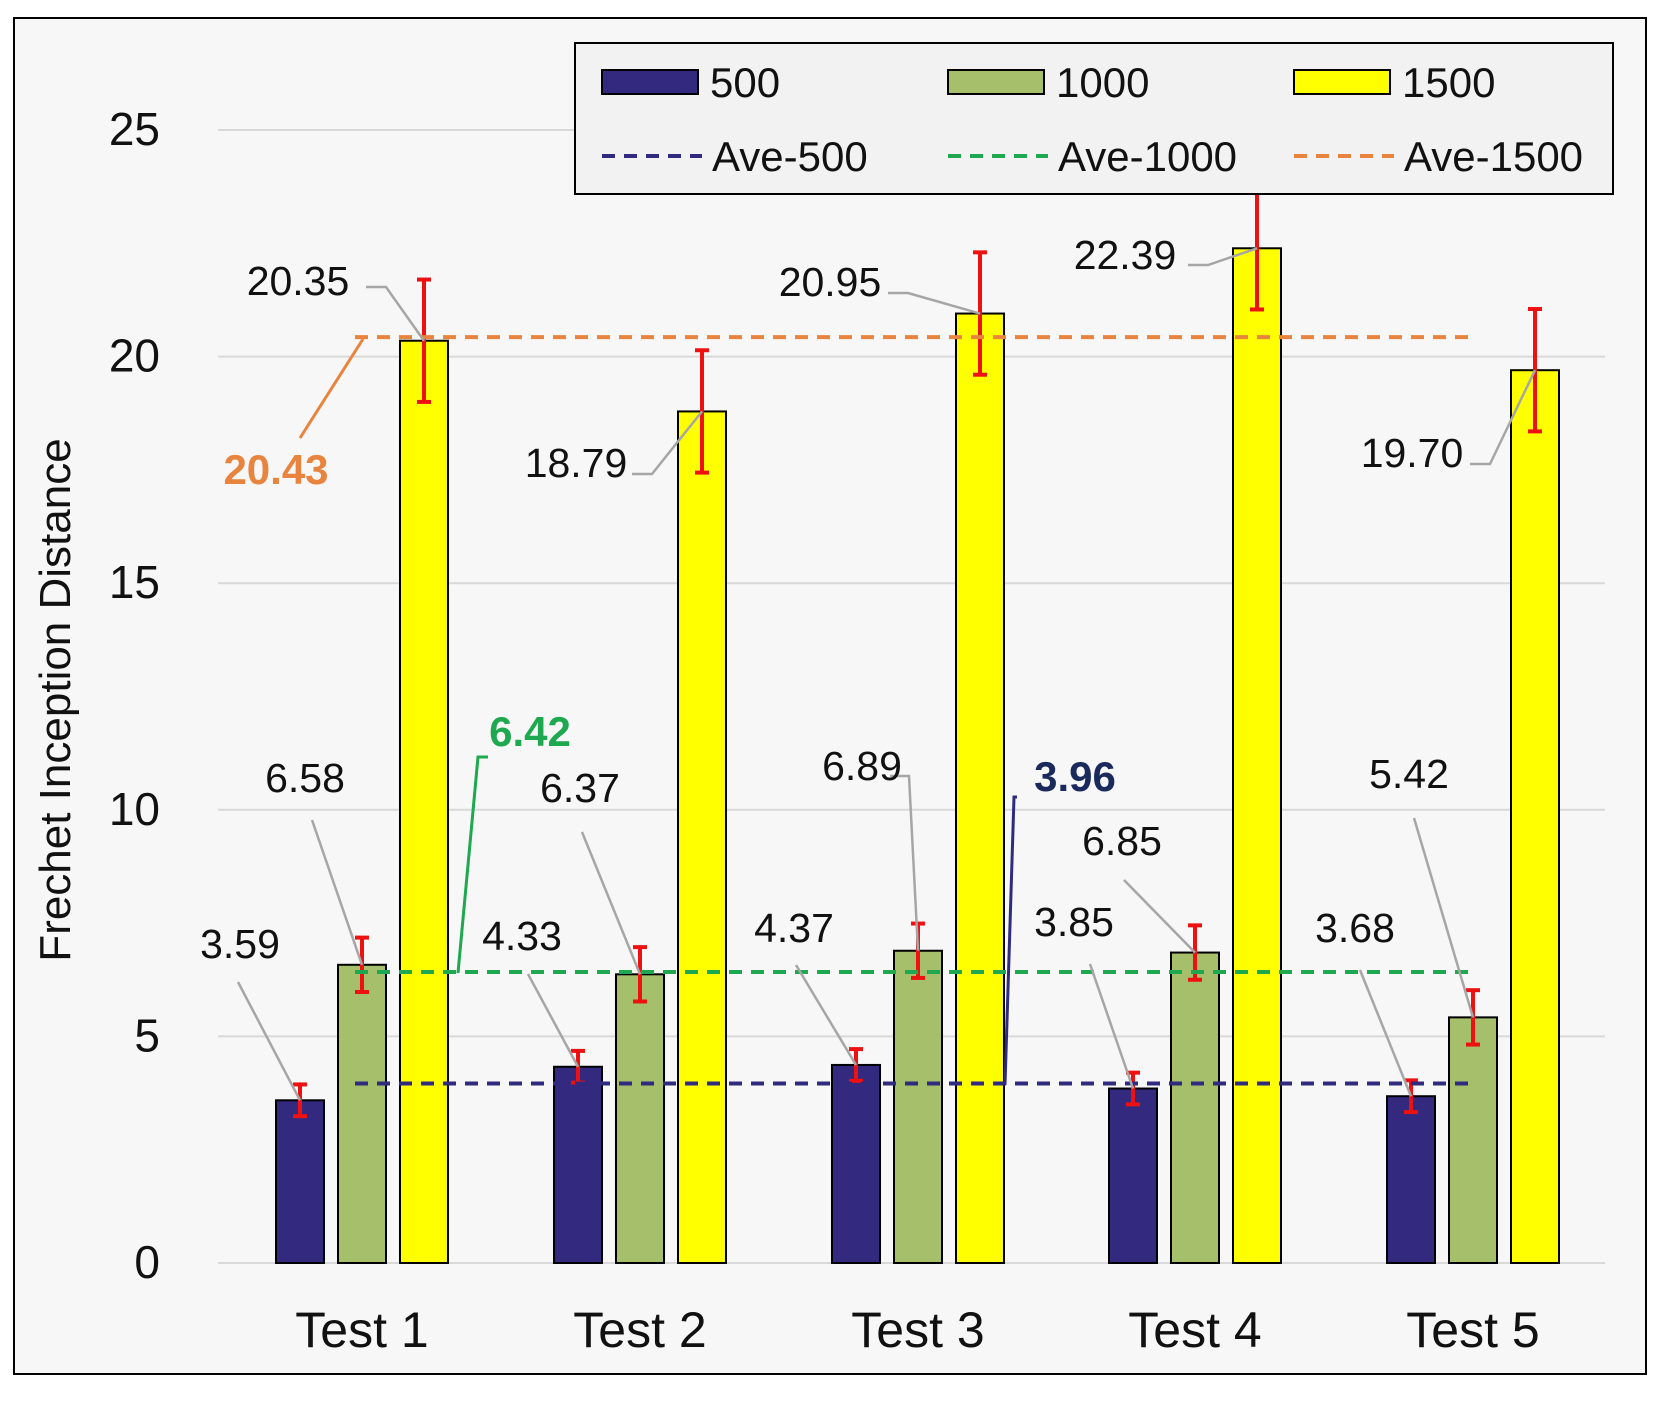 The image size is (1660, 1423). I want to click on data-label: 6.37, so click(580, 788).